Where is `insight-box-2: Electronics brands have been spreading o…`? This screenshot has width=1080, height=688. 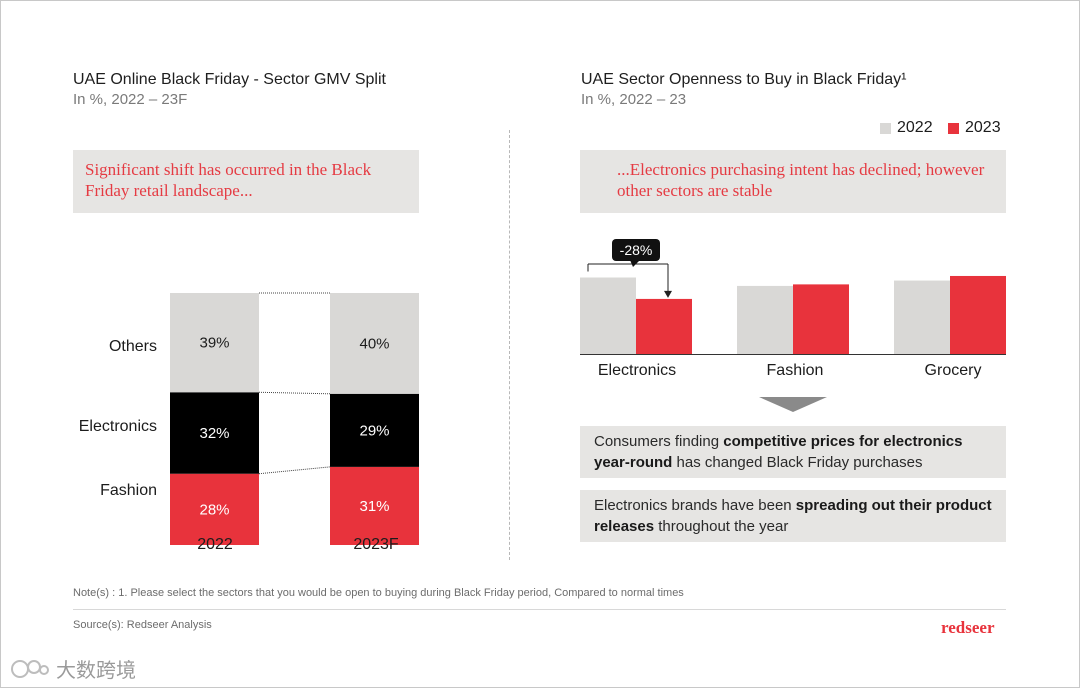
insight-box-2: Electronics brands have been spreading o… is located at coordinates (793, 516).